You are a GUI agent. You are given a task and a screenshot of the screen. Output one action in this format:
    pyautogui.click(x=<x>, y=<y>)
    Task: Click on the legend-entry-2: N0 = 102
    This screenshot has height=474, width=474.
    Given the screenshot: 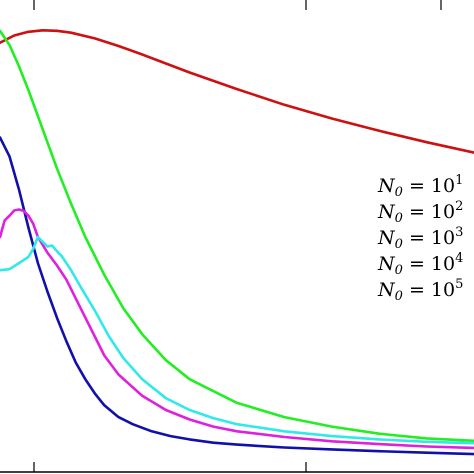 What is the action you would take?
    pyautogui.click(x=420, y=212)
    